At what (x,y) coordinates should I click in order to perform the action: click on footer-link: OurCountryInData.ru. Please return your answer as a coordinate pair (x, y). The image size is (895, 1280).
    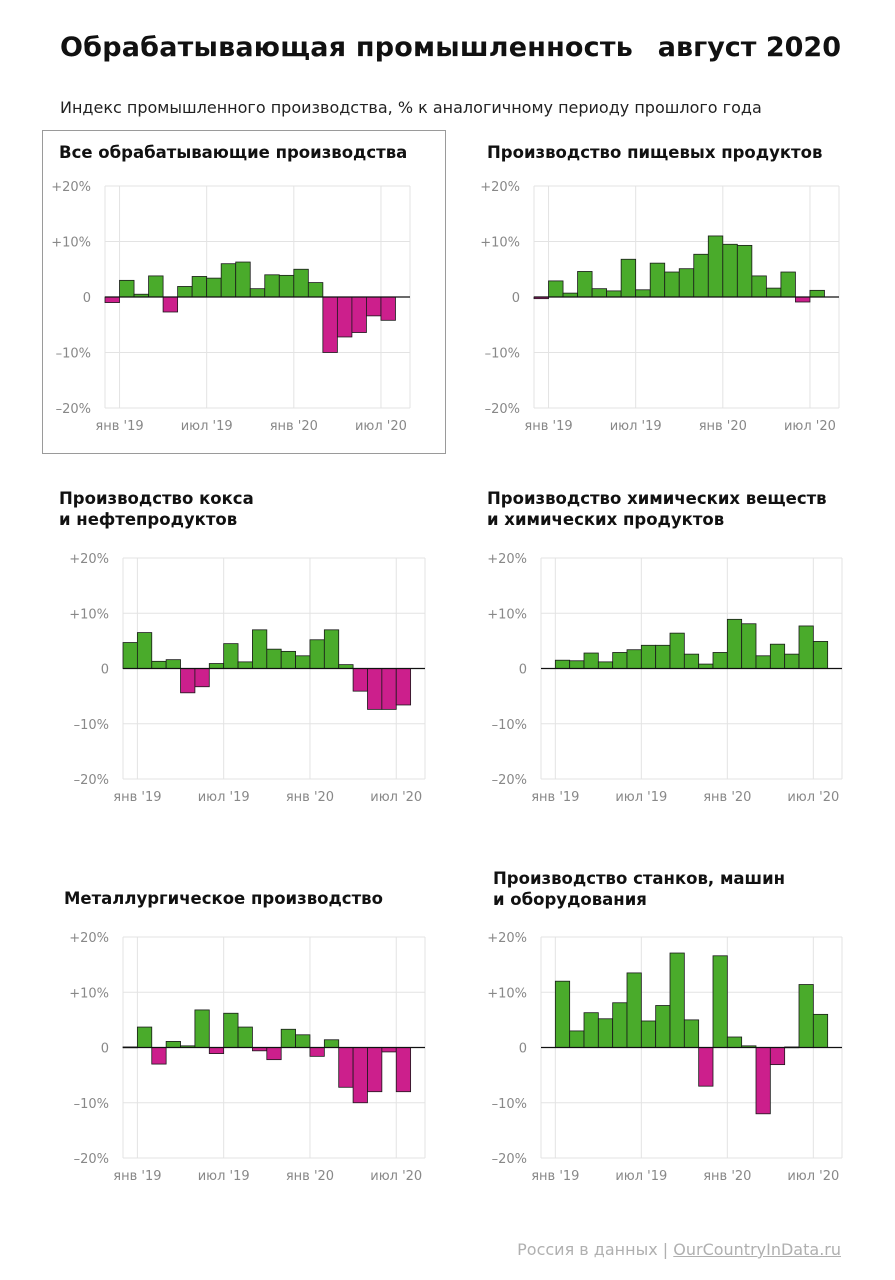
    Looking at the image, I should click on (757, 1249).